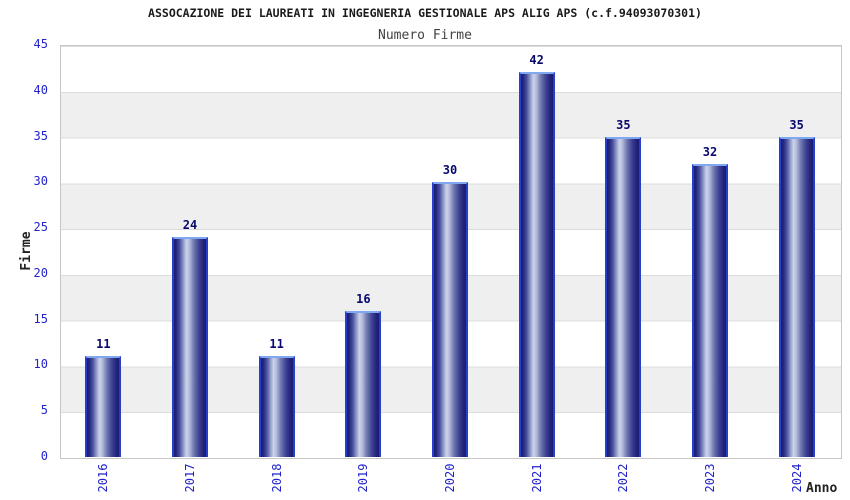  Describe the element at coordinates (710, 152) in the screenshot. I see `bar-value-label-2023: 32` at that location.